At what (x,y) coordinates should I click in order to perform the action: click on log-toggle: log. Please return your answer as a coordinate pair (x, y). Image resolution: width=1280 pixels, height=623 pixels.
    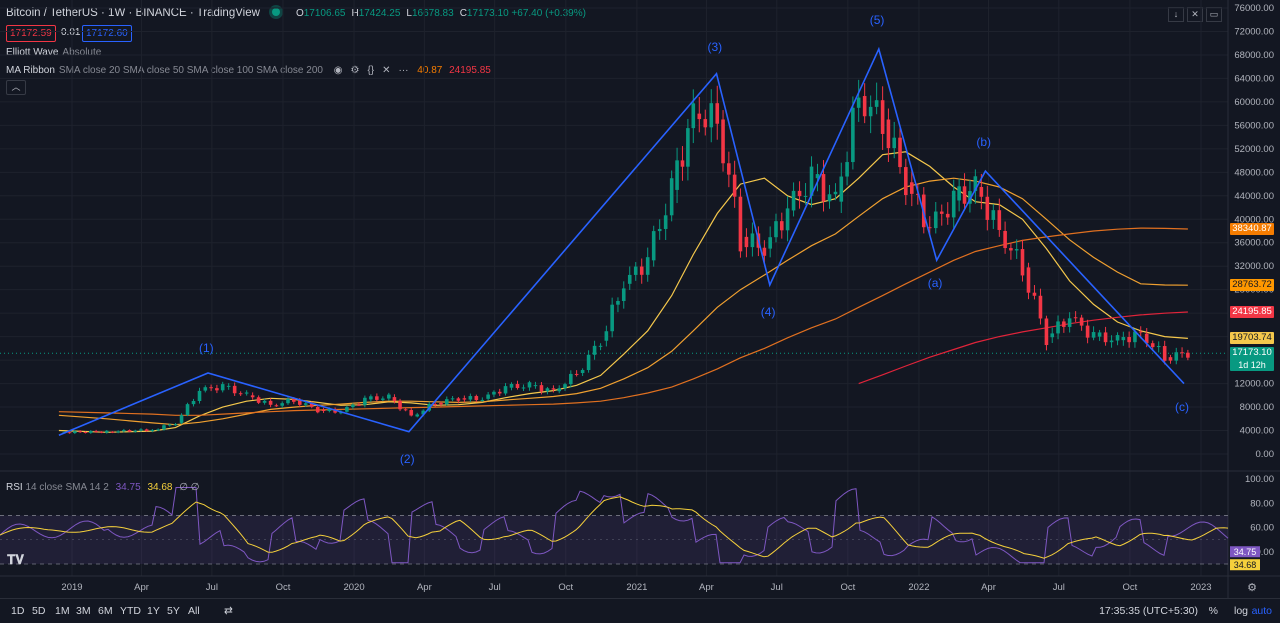
    Looking at the image, I should click on (1240, 611).